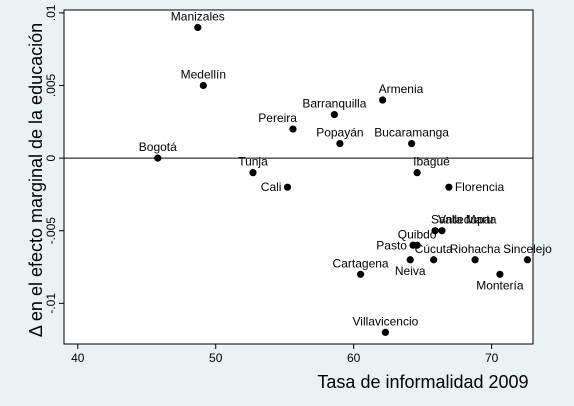 This screenshot has width=574, height=406. Describe the element at coordinates (78, 358) in the screenshot. I see `x-tick-label: 40` at that location.